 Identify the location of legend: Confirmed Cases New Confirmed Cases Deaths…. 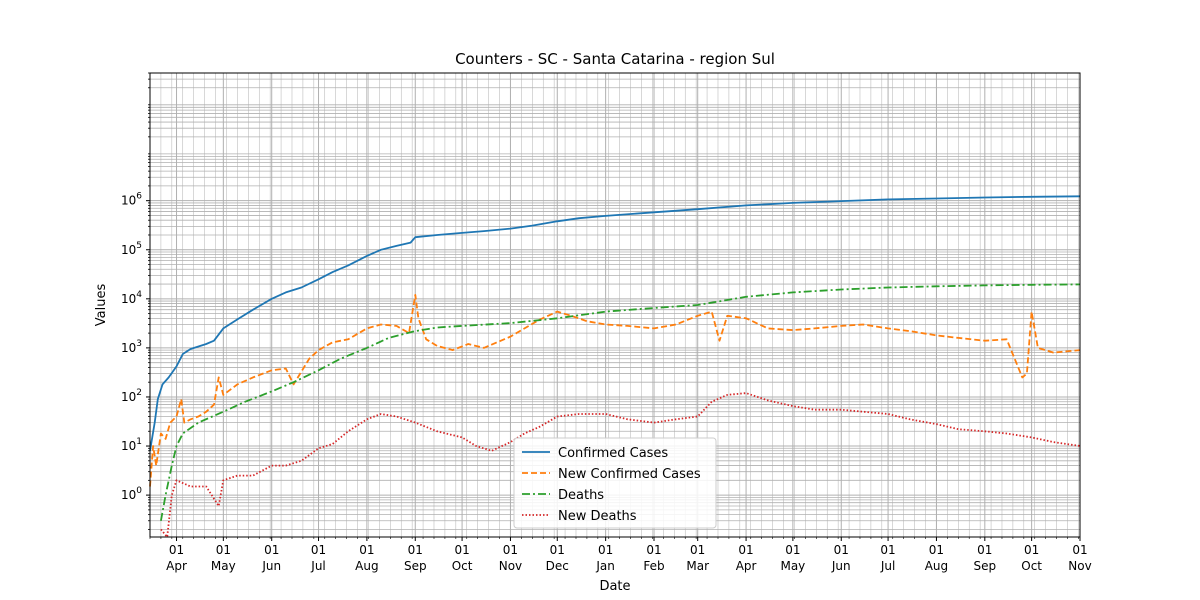
(615, 483).